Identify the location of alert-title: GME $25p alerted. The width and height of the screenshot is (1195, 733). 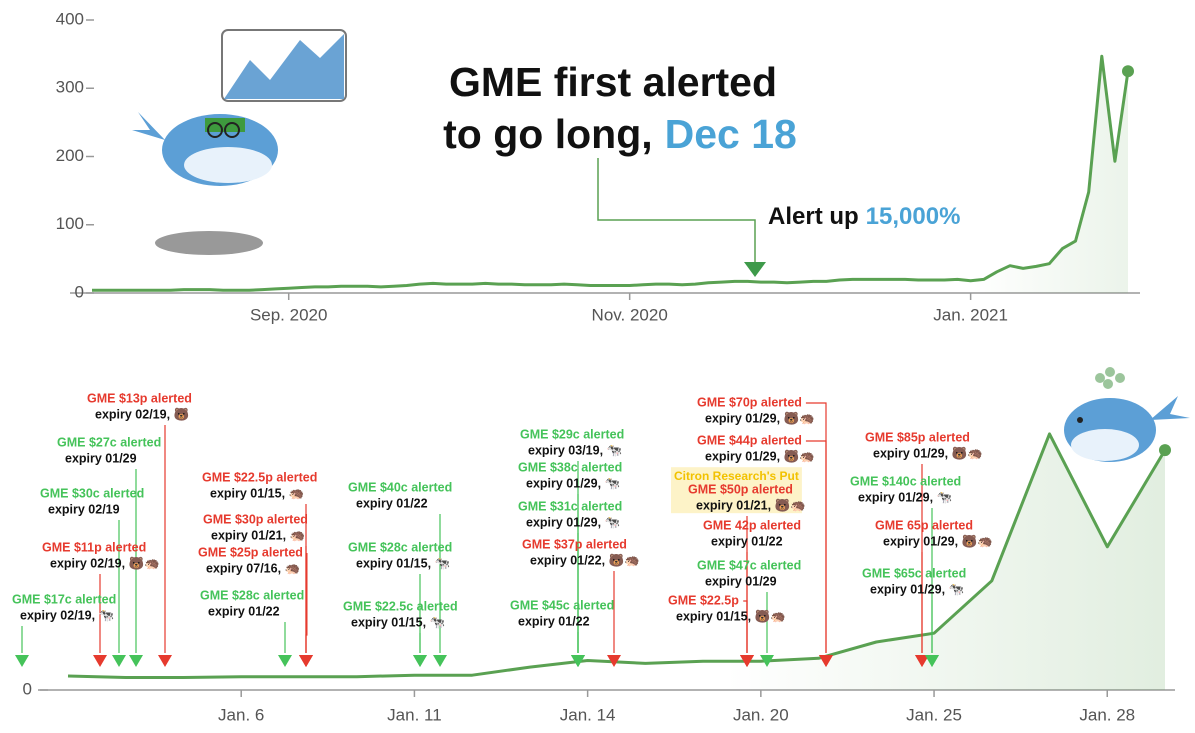
(250, 552).